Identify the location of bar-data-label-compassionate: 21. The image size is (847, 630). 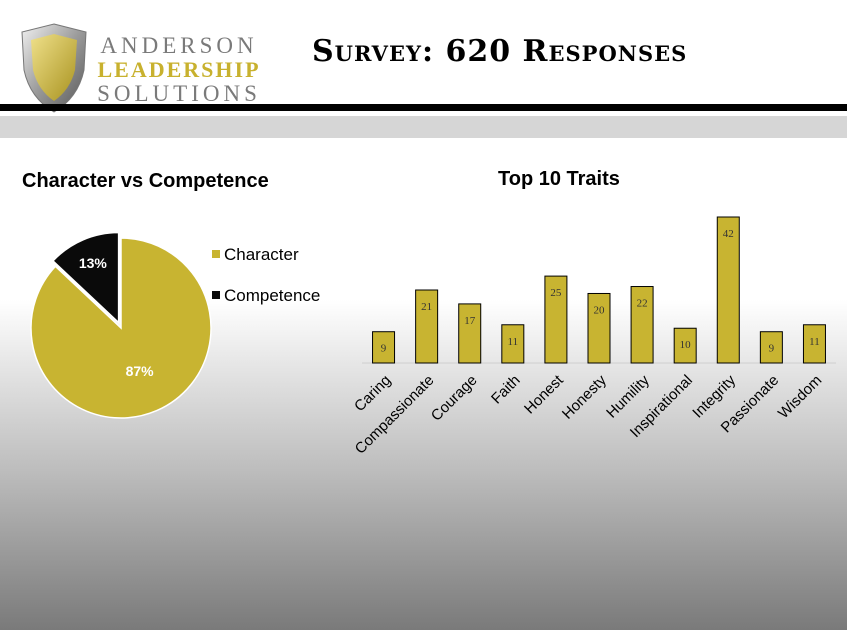
(426, 307).